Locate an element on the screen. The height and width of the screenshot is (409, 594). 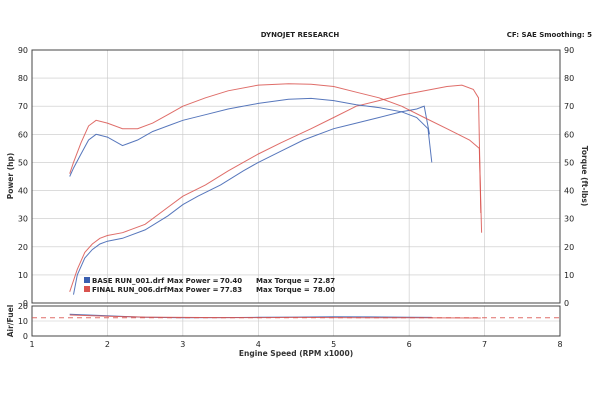
y-tick-label: 40 is located at coordinates (23, 191).